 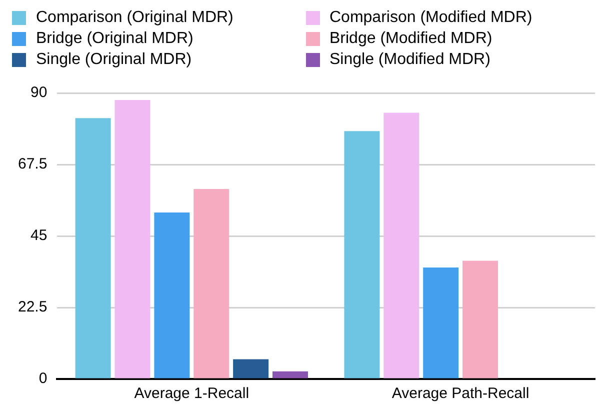 I want to click on legend-label: Comparison (Modified MDR), so click(x=431, y=18).